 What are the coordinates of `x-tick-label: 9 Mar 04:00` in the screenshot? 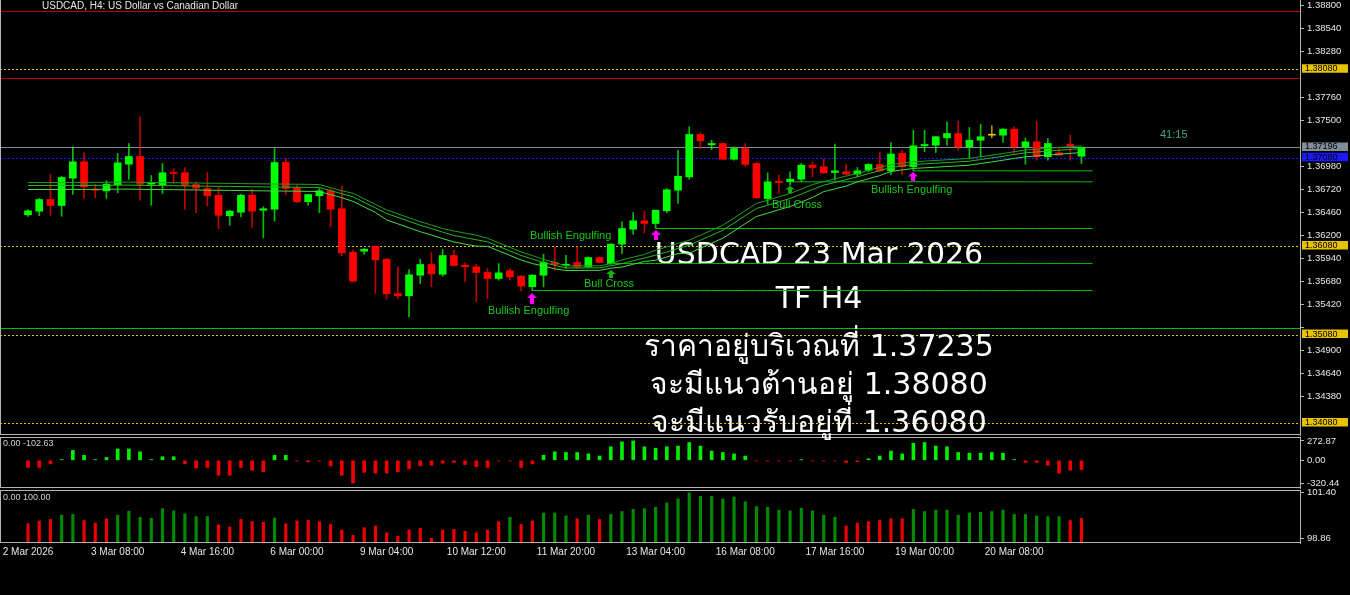 It's located at (386, 551).